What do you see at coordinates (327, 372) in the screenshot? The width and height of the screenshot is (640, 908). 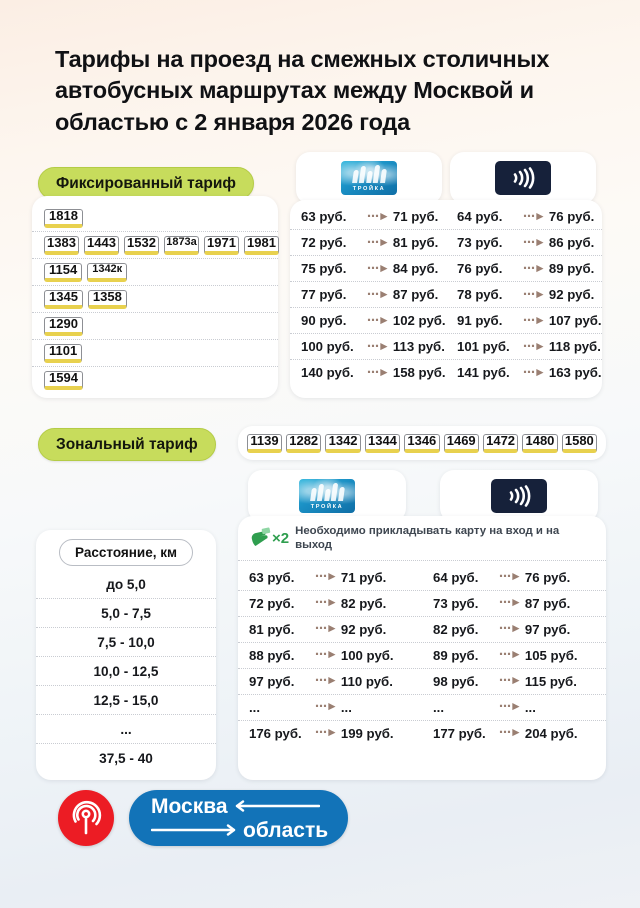 I see `troika-fare-old: 140 руб.` at bounding box center [327, 372].